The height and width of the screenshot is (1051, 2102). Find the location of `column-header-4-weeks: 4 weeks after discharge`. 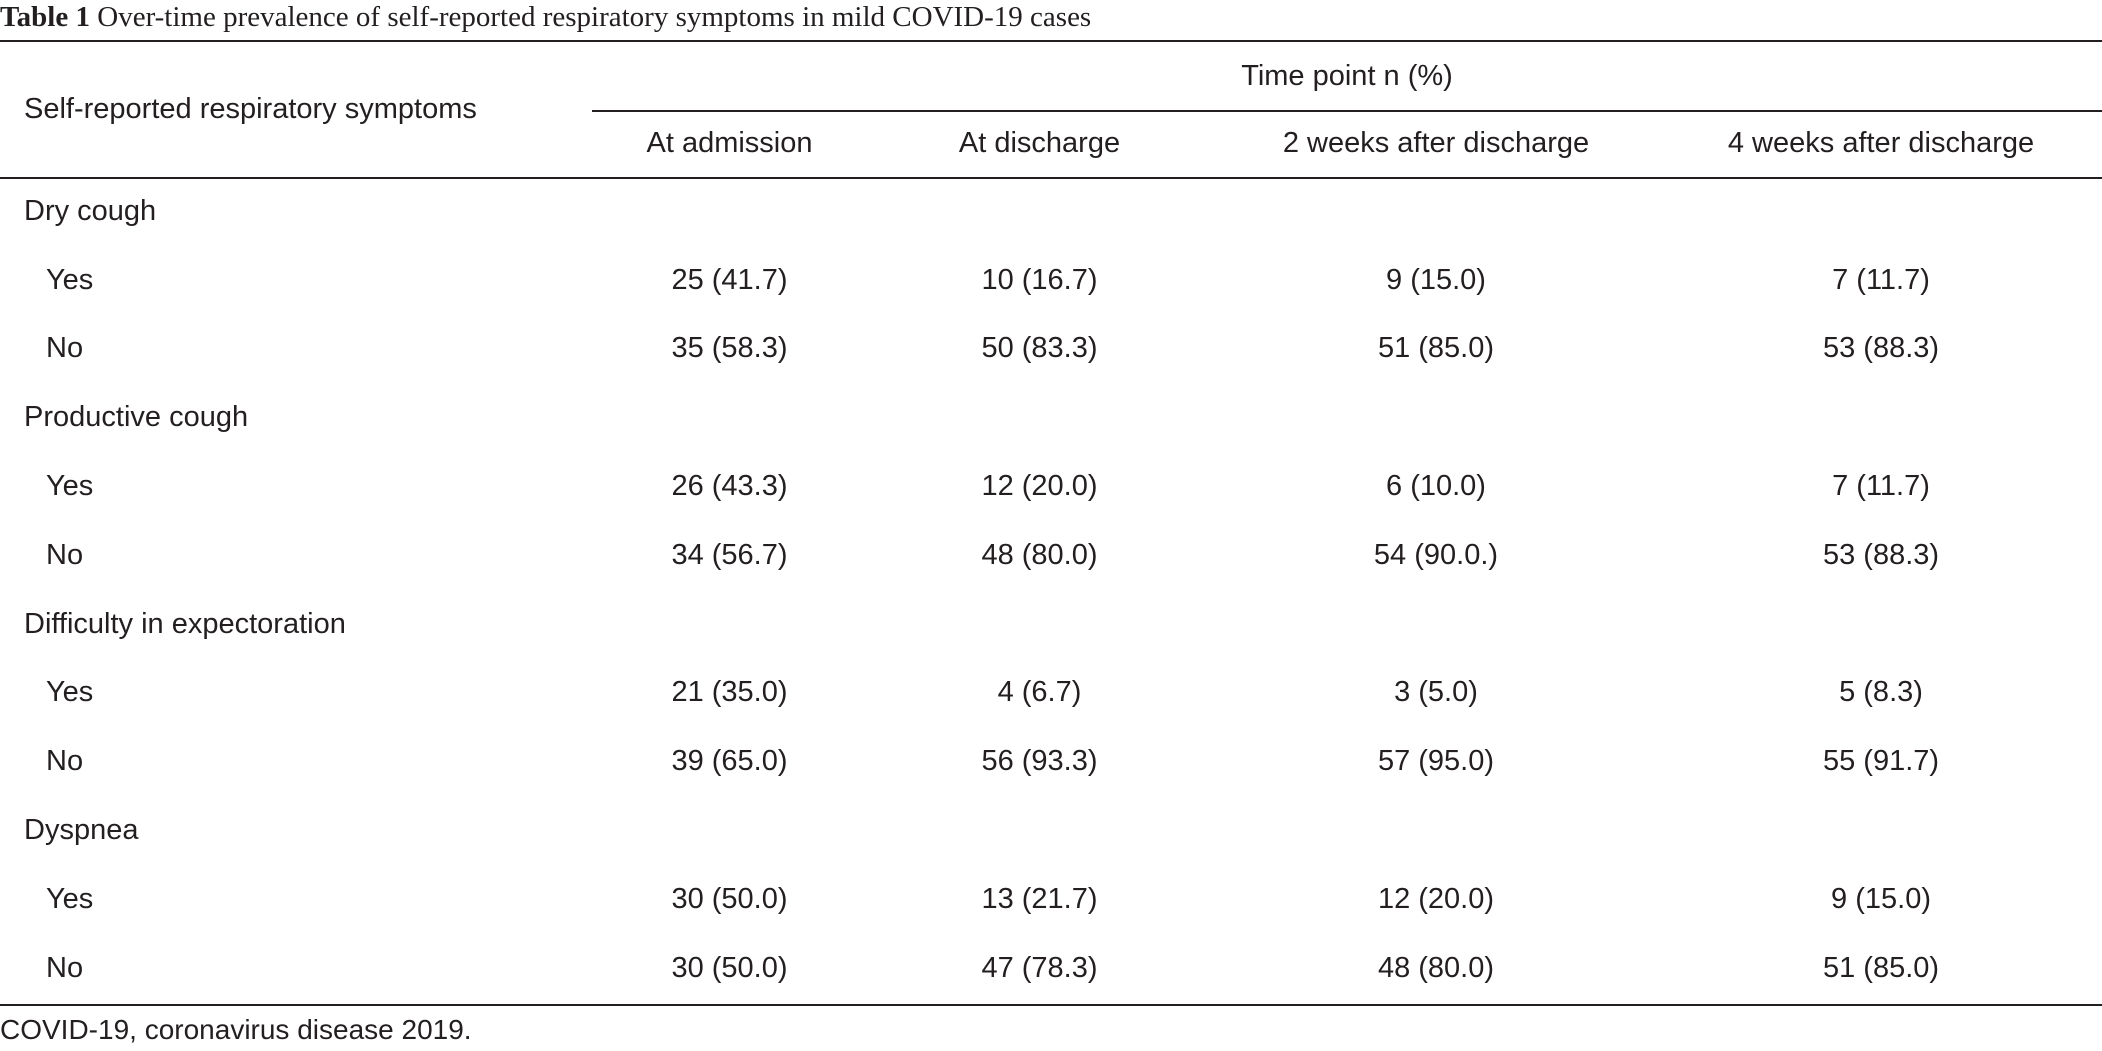

column-header-4-weeks: 4 weeks after discharge is located at coordinates (1881, 143).